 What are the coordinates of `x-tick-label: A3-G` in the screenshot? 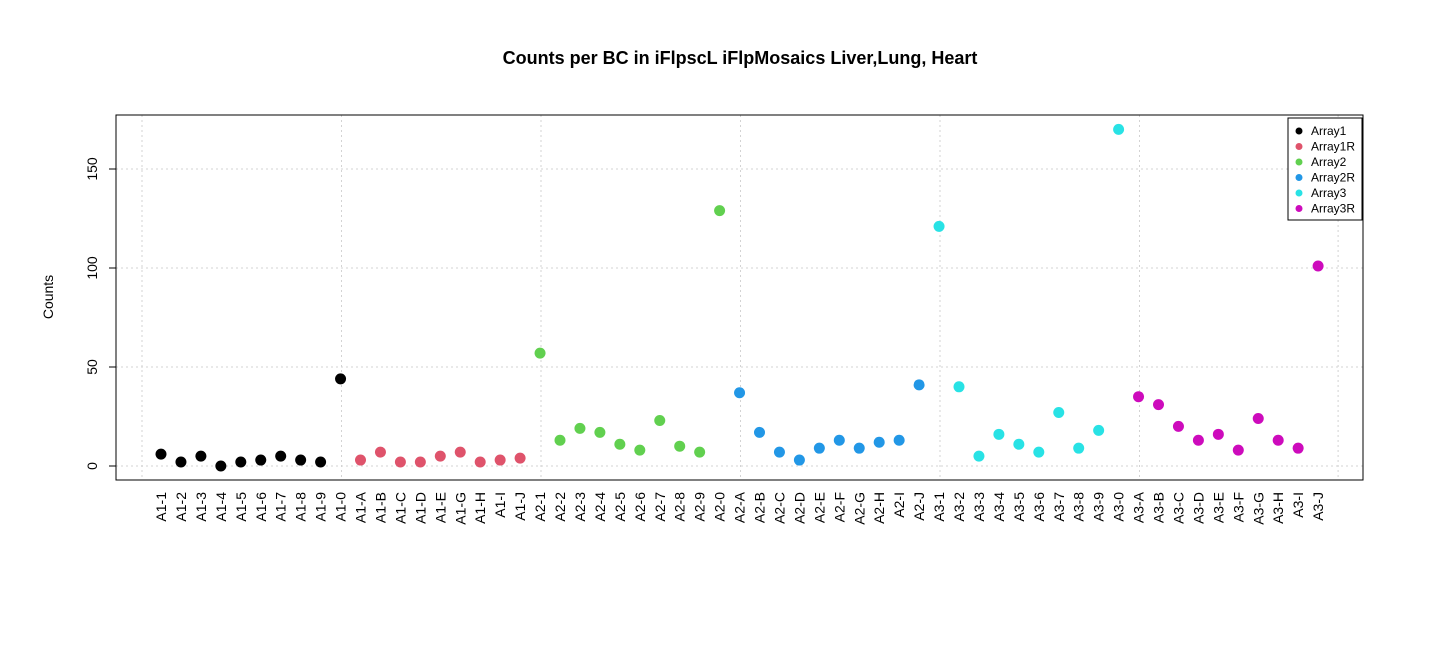 It's located at (1258, 508).